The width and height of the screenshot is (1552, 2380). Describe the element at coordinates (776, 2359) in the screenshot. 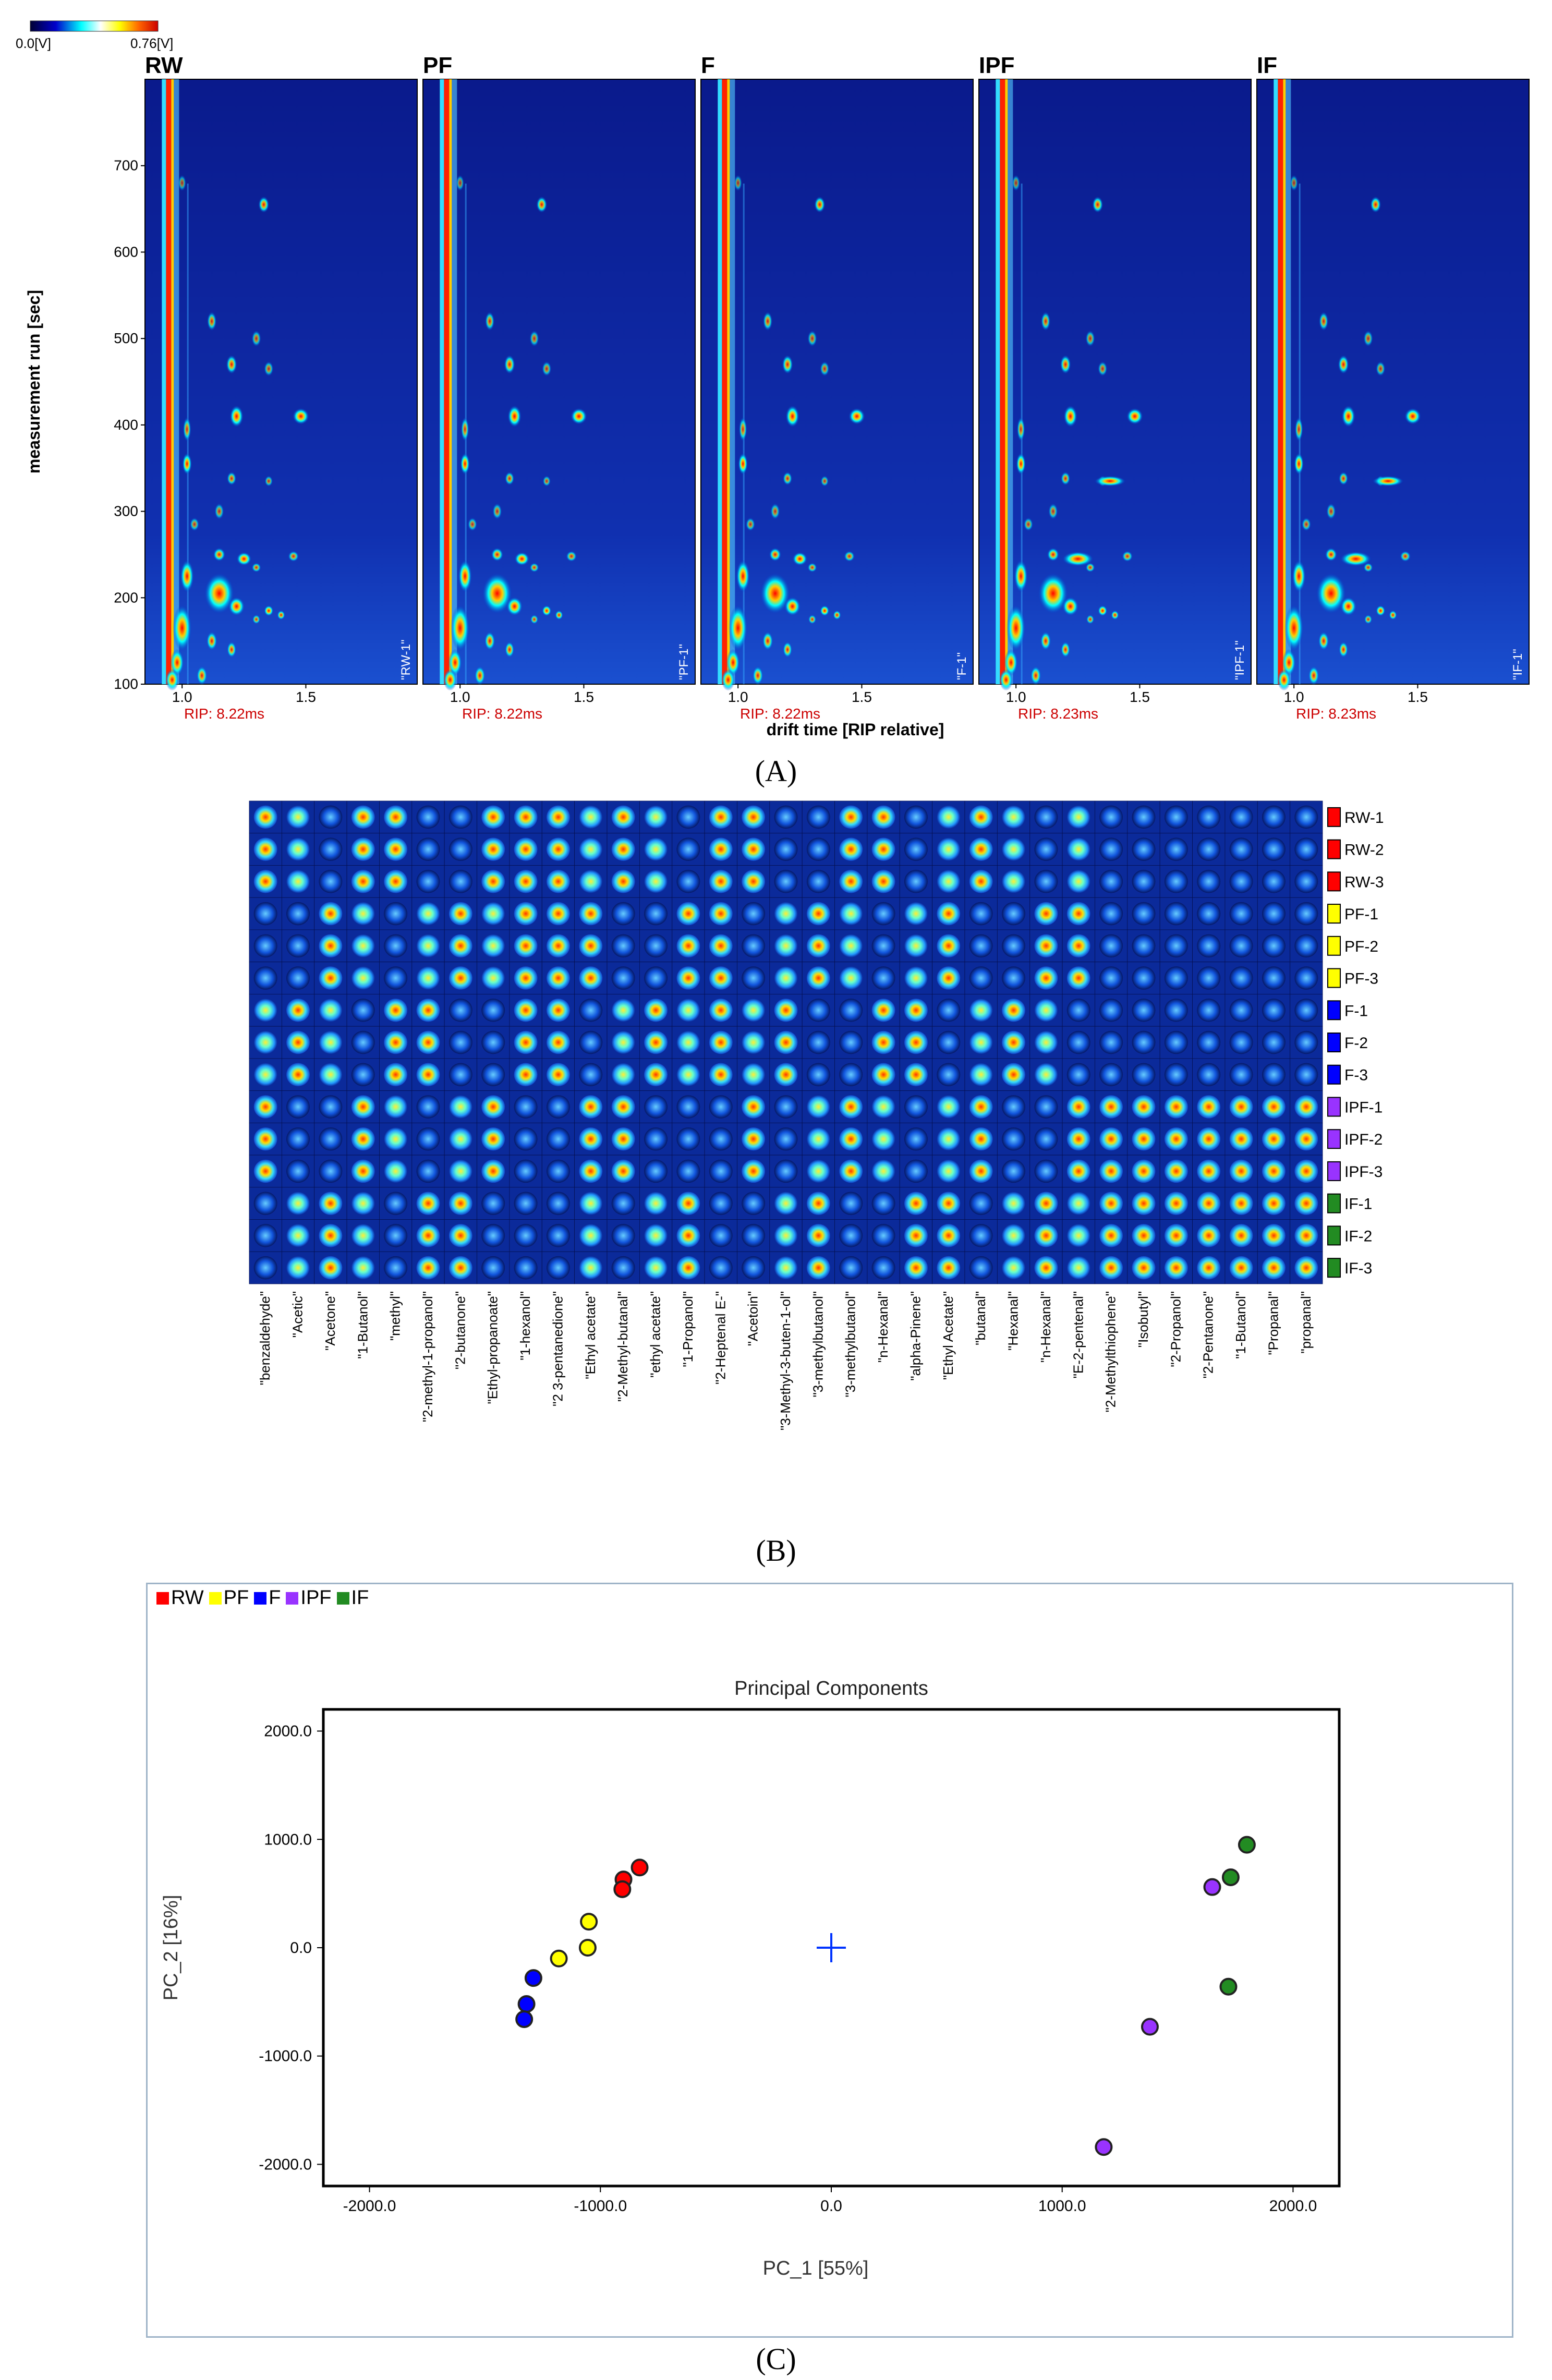

I see `panel-c-caption: (C)` at that location.